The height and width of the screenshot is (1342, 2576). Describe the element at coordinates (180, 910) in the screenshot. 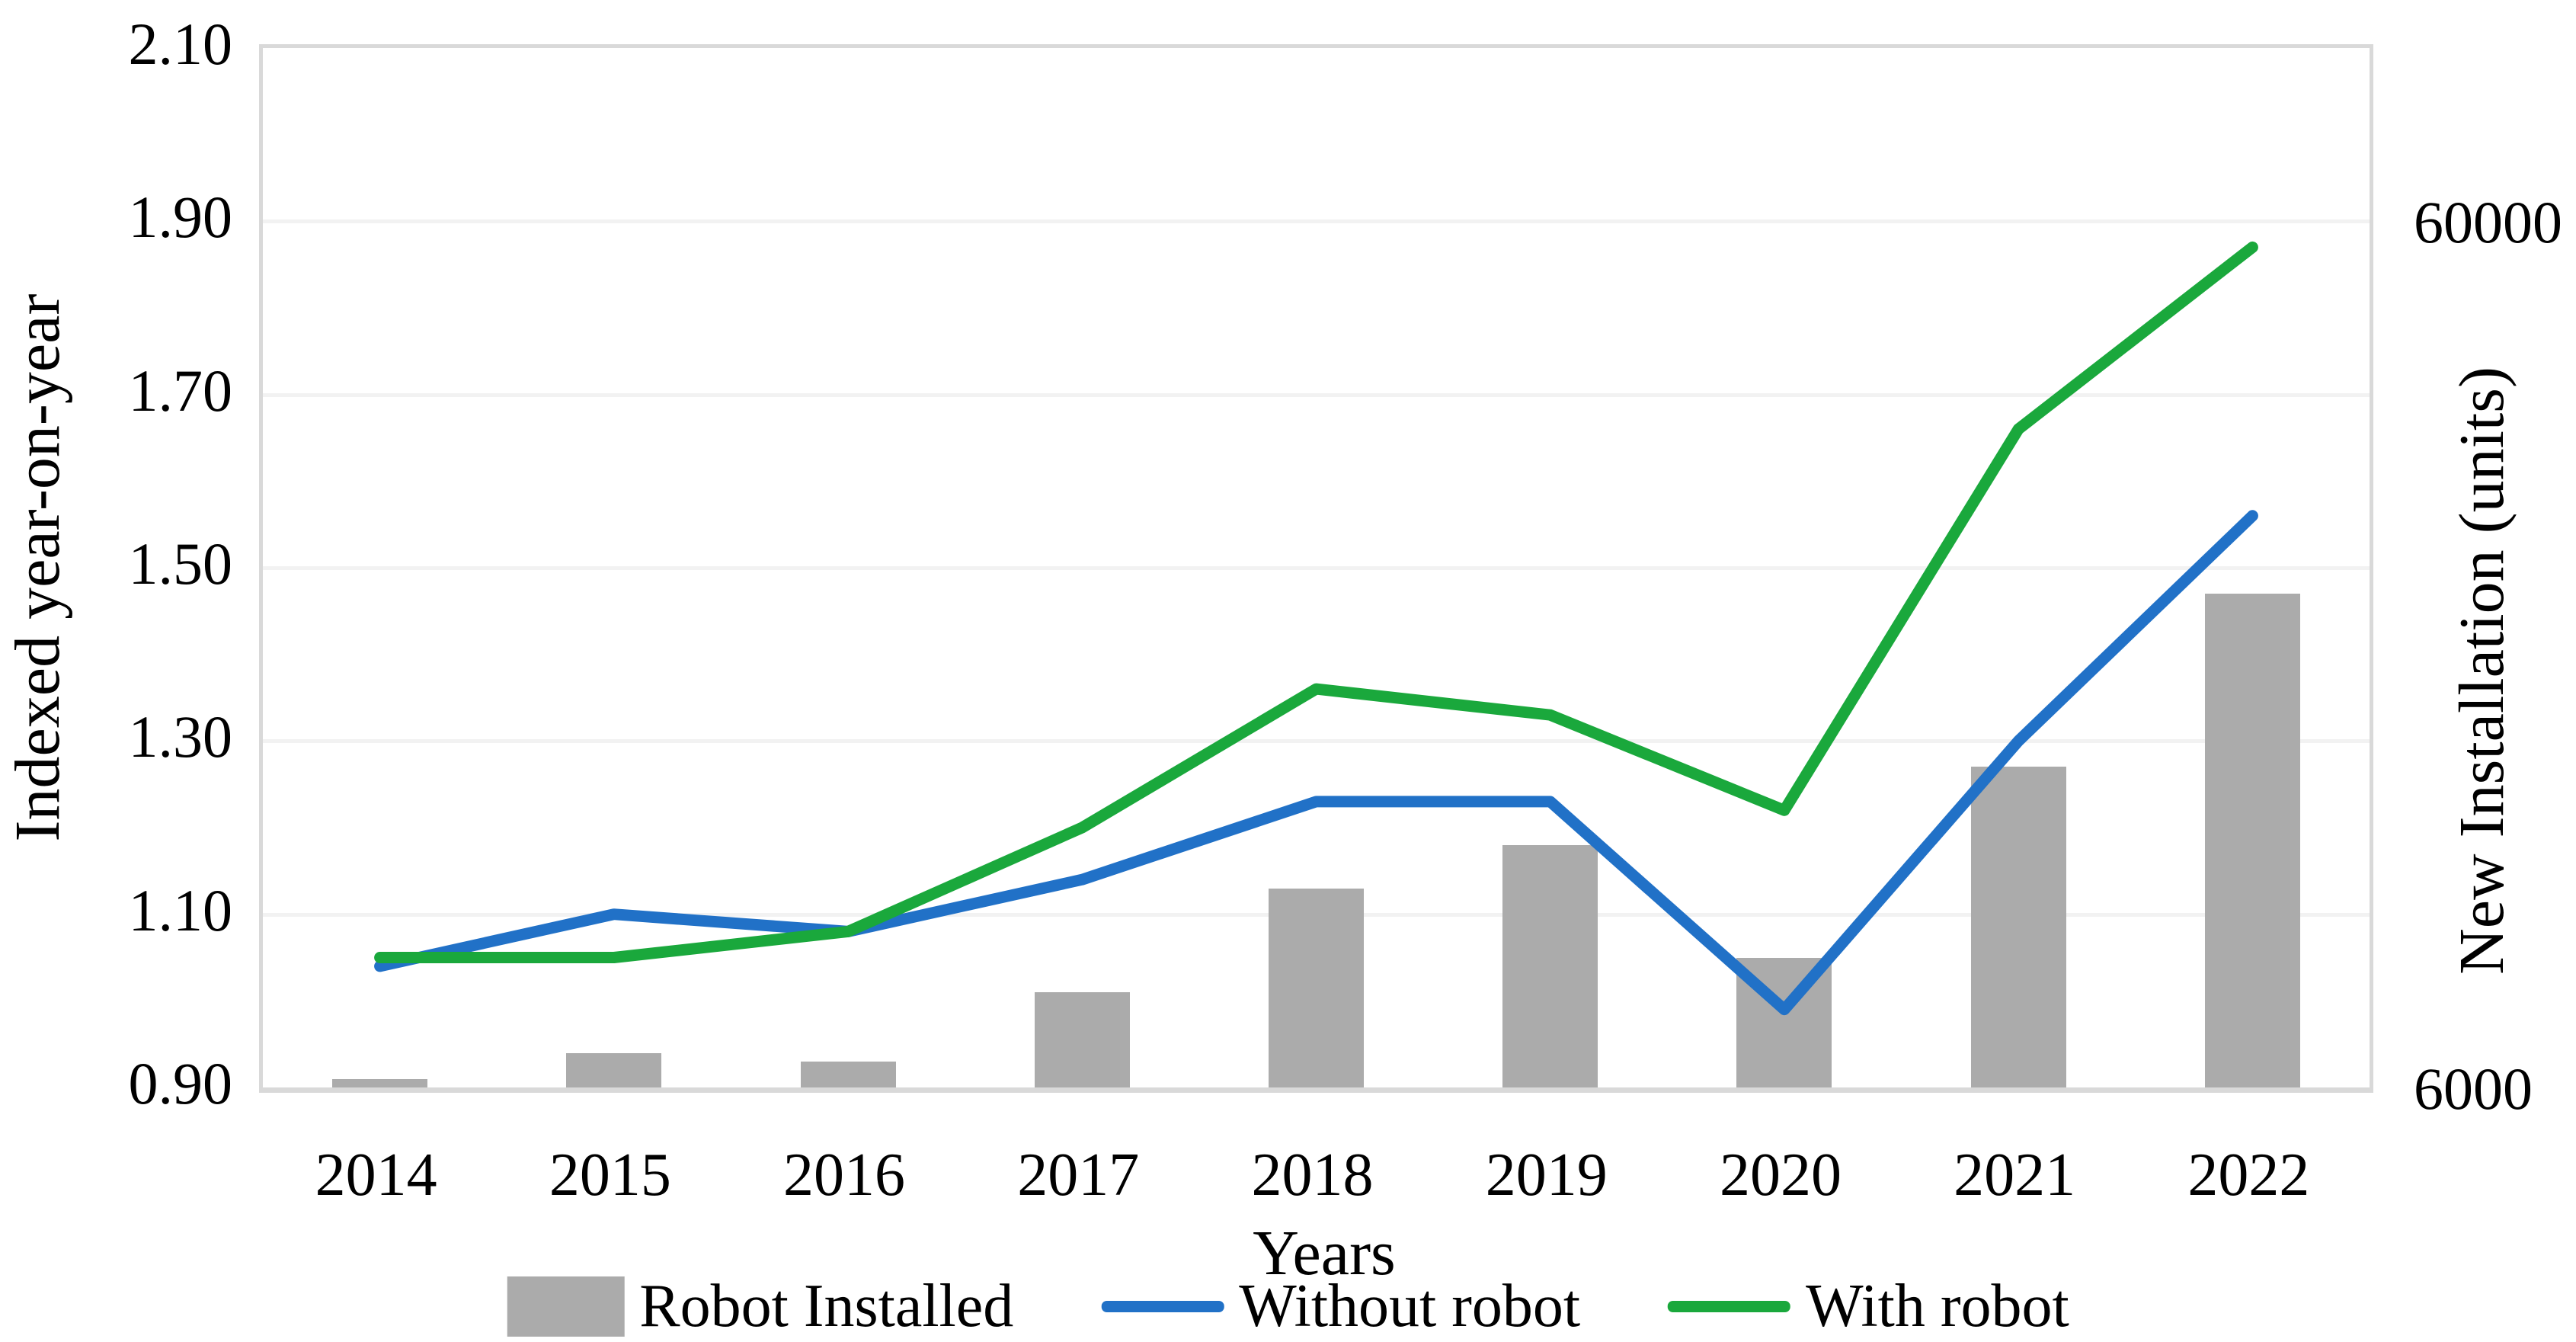

I see `left-axis-tick-label: 1.10` at that location.